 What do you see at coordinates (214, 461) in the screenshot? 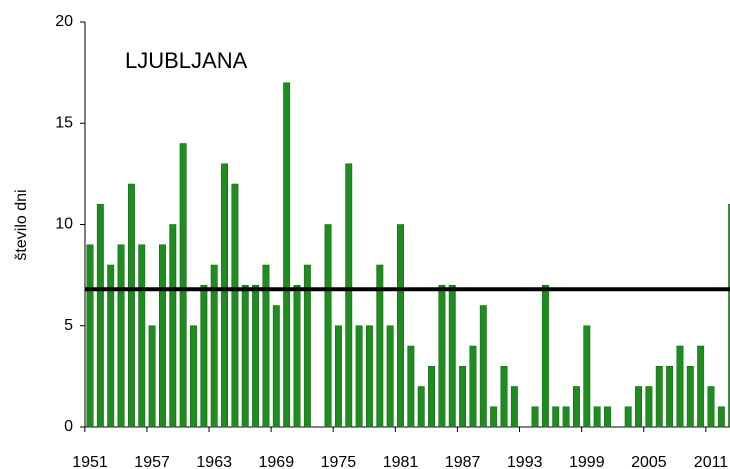
I see `x-tick-label: 1963` at bounding box center [214, 461].